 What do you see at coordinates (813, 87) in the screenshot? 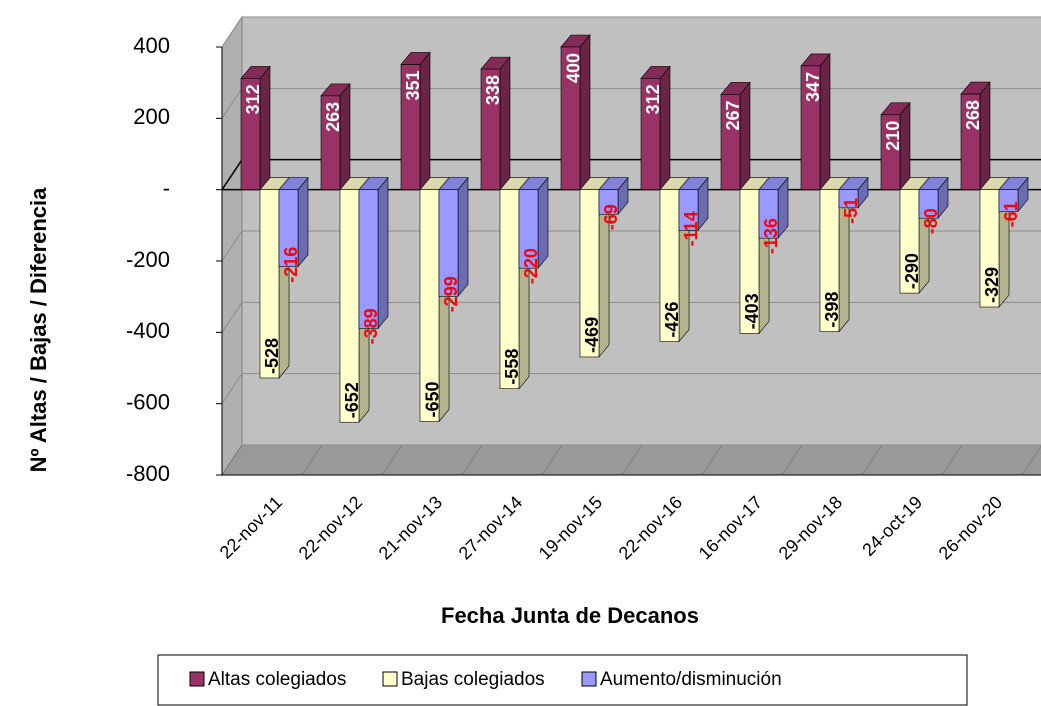
I see `data-label: 347` at bounding box center [813, 87].